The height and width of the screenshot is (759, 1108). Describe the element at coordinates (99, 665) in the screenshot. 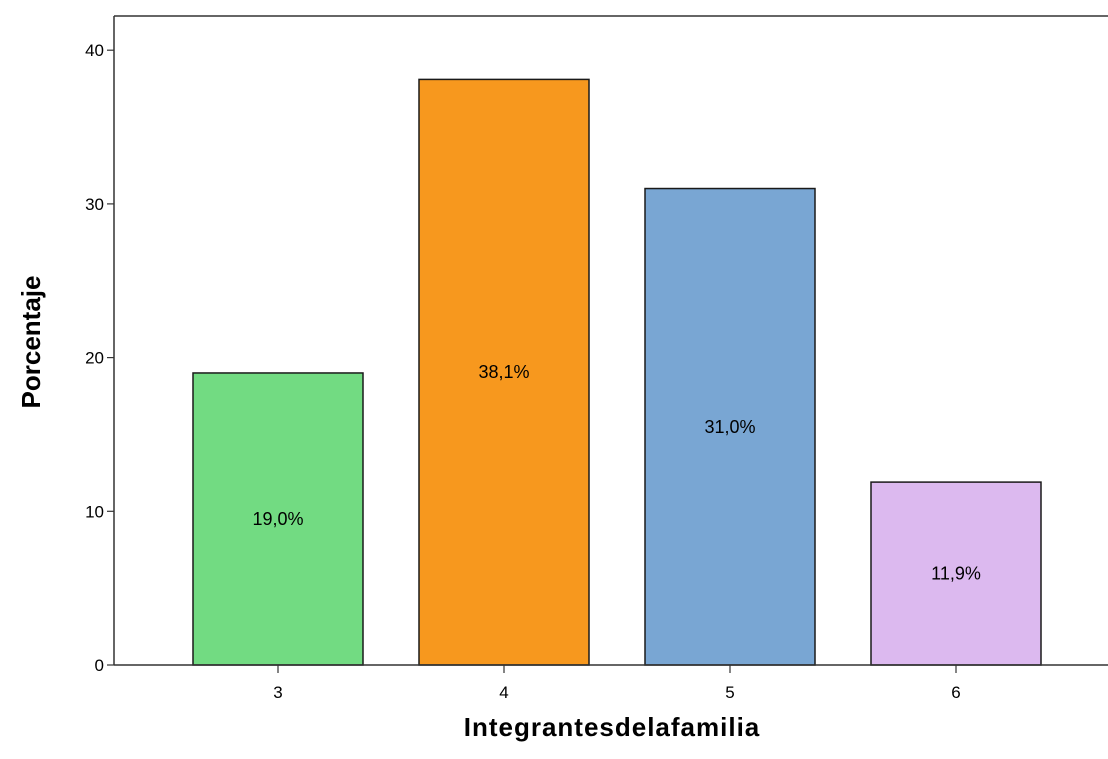

I see `y-tick-label-0: 0` at that location.